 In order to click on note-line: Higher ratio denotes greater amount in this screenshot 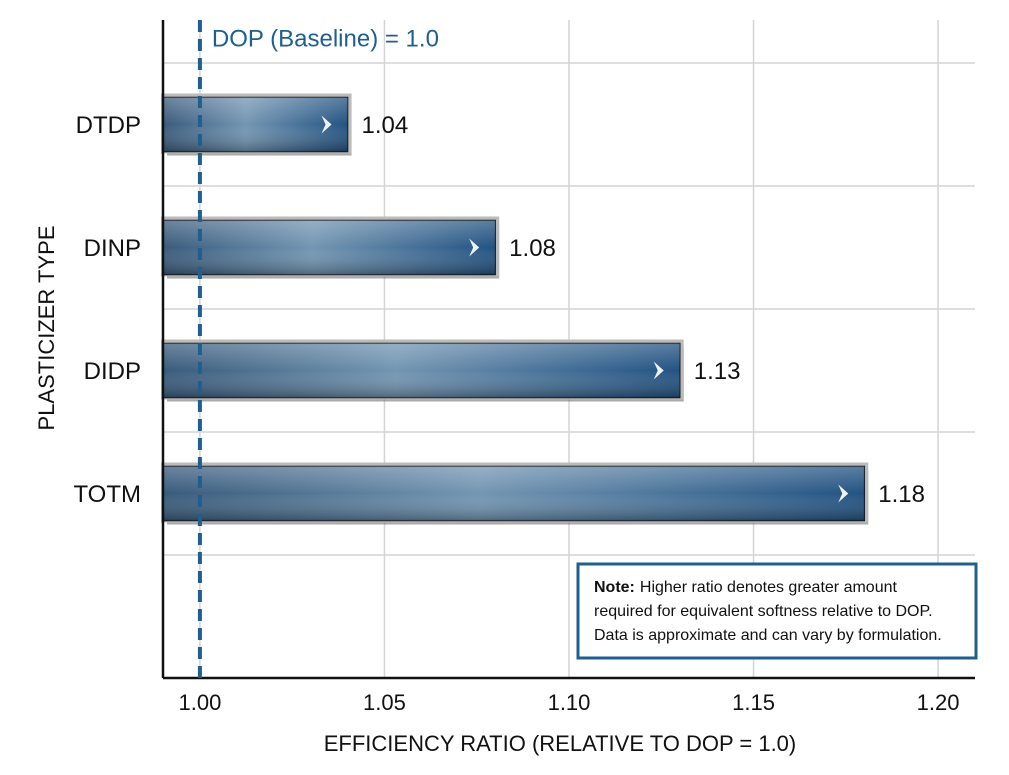, I will do `click(769, 587)`.